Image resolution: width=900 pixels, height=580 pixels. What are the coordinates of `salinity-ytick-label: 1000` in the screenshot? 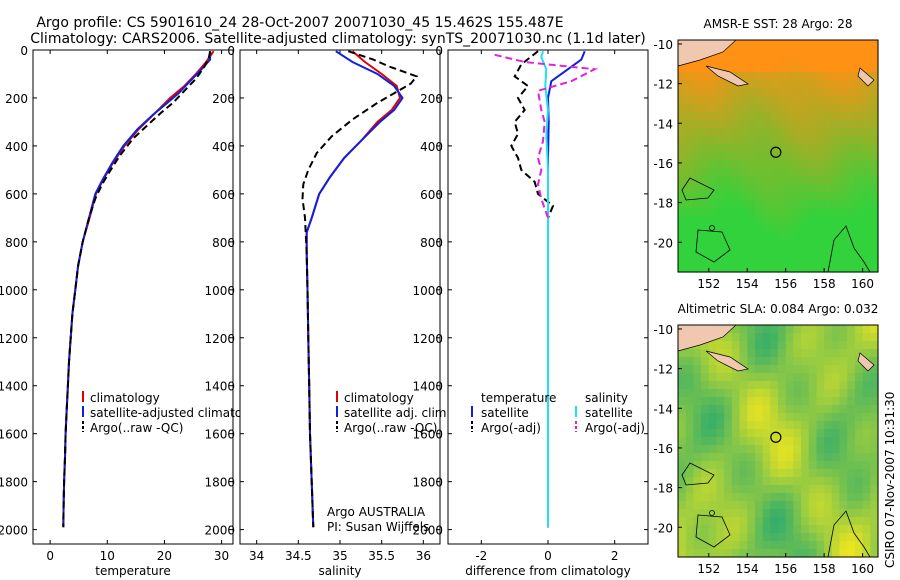 It's located at (219, 291).